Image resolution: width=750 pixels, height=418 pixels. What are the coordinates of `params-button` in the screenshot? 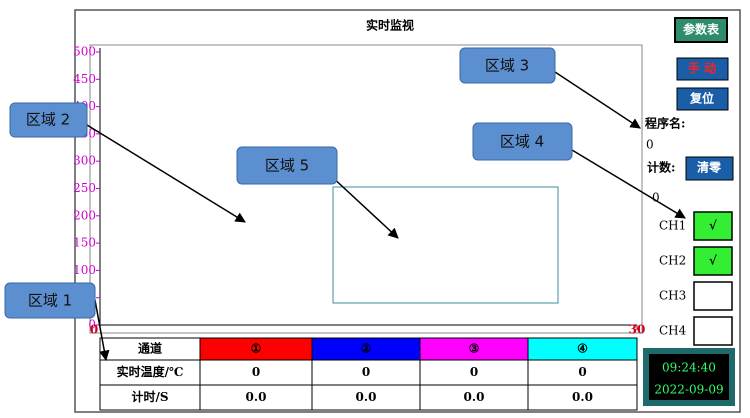 It's located at (701, 30).